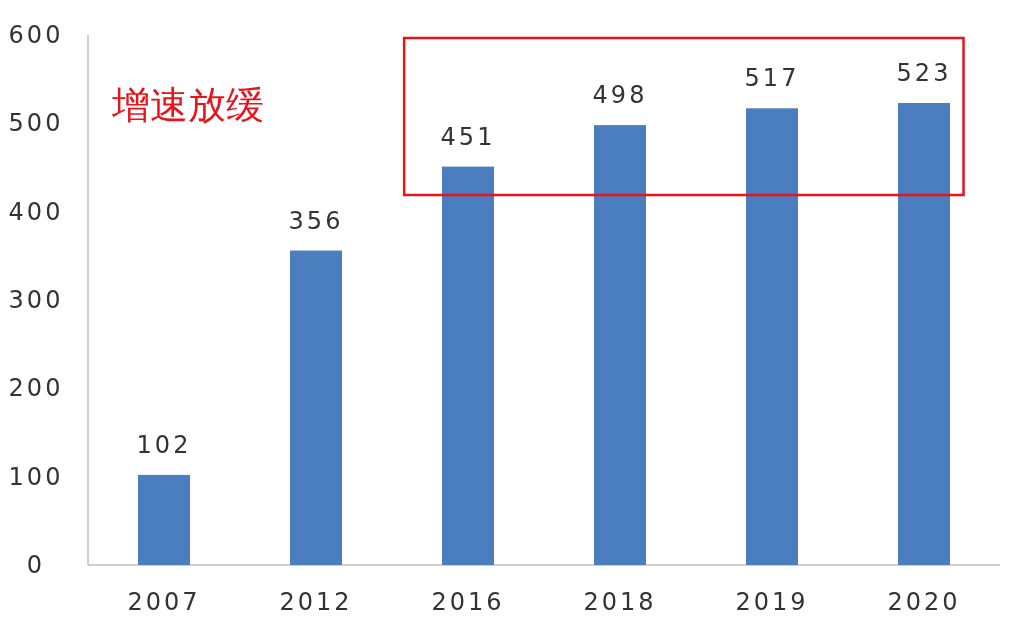 The image size is (1032, 644). I want to click on x-tick-label: 2019, so click(772, 602).